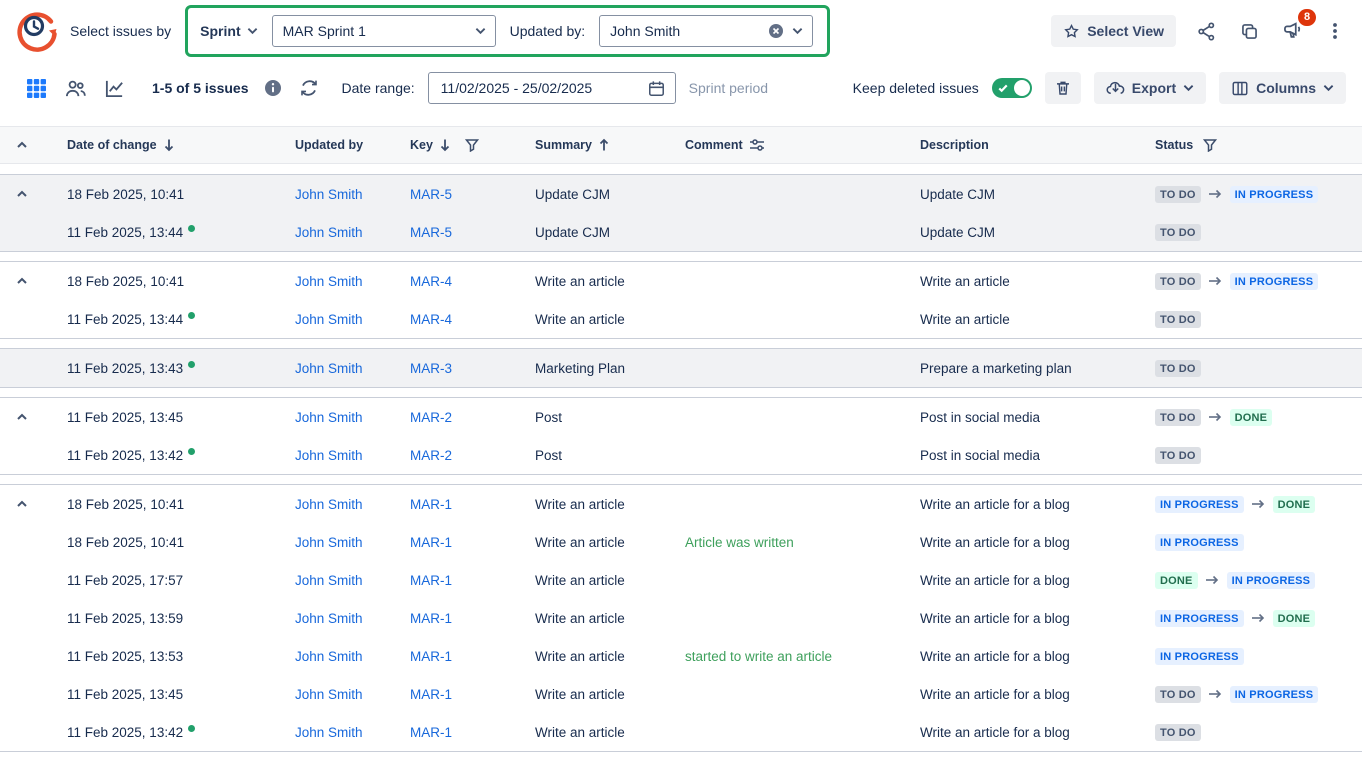  I want to click on description-cell: Post in social media, so click(980, 417).